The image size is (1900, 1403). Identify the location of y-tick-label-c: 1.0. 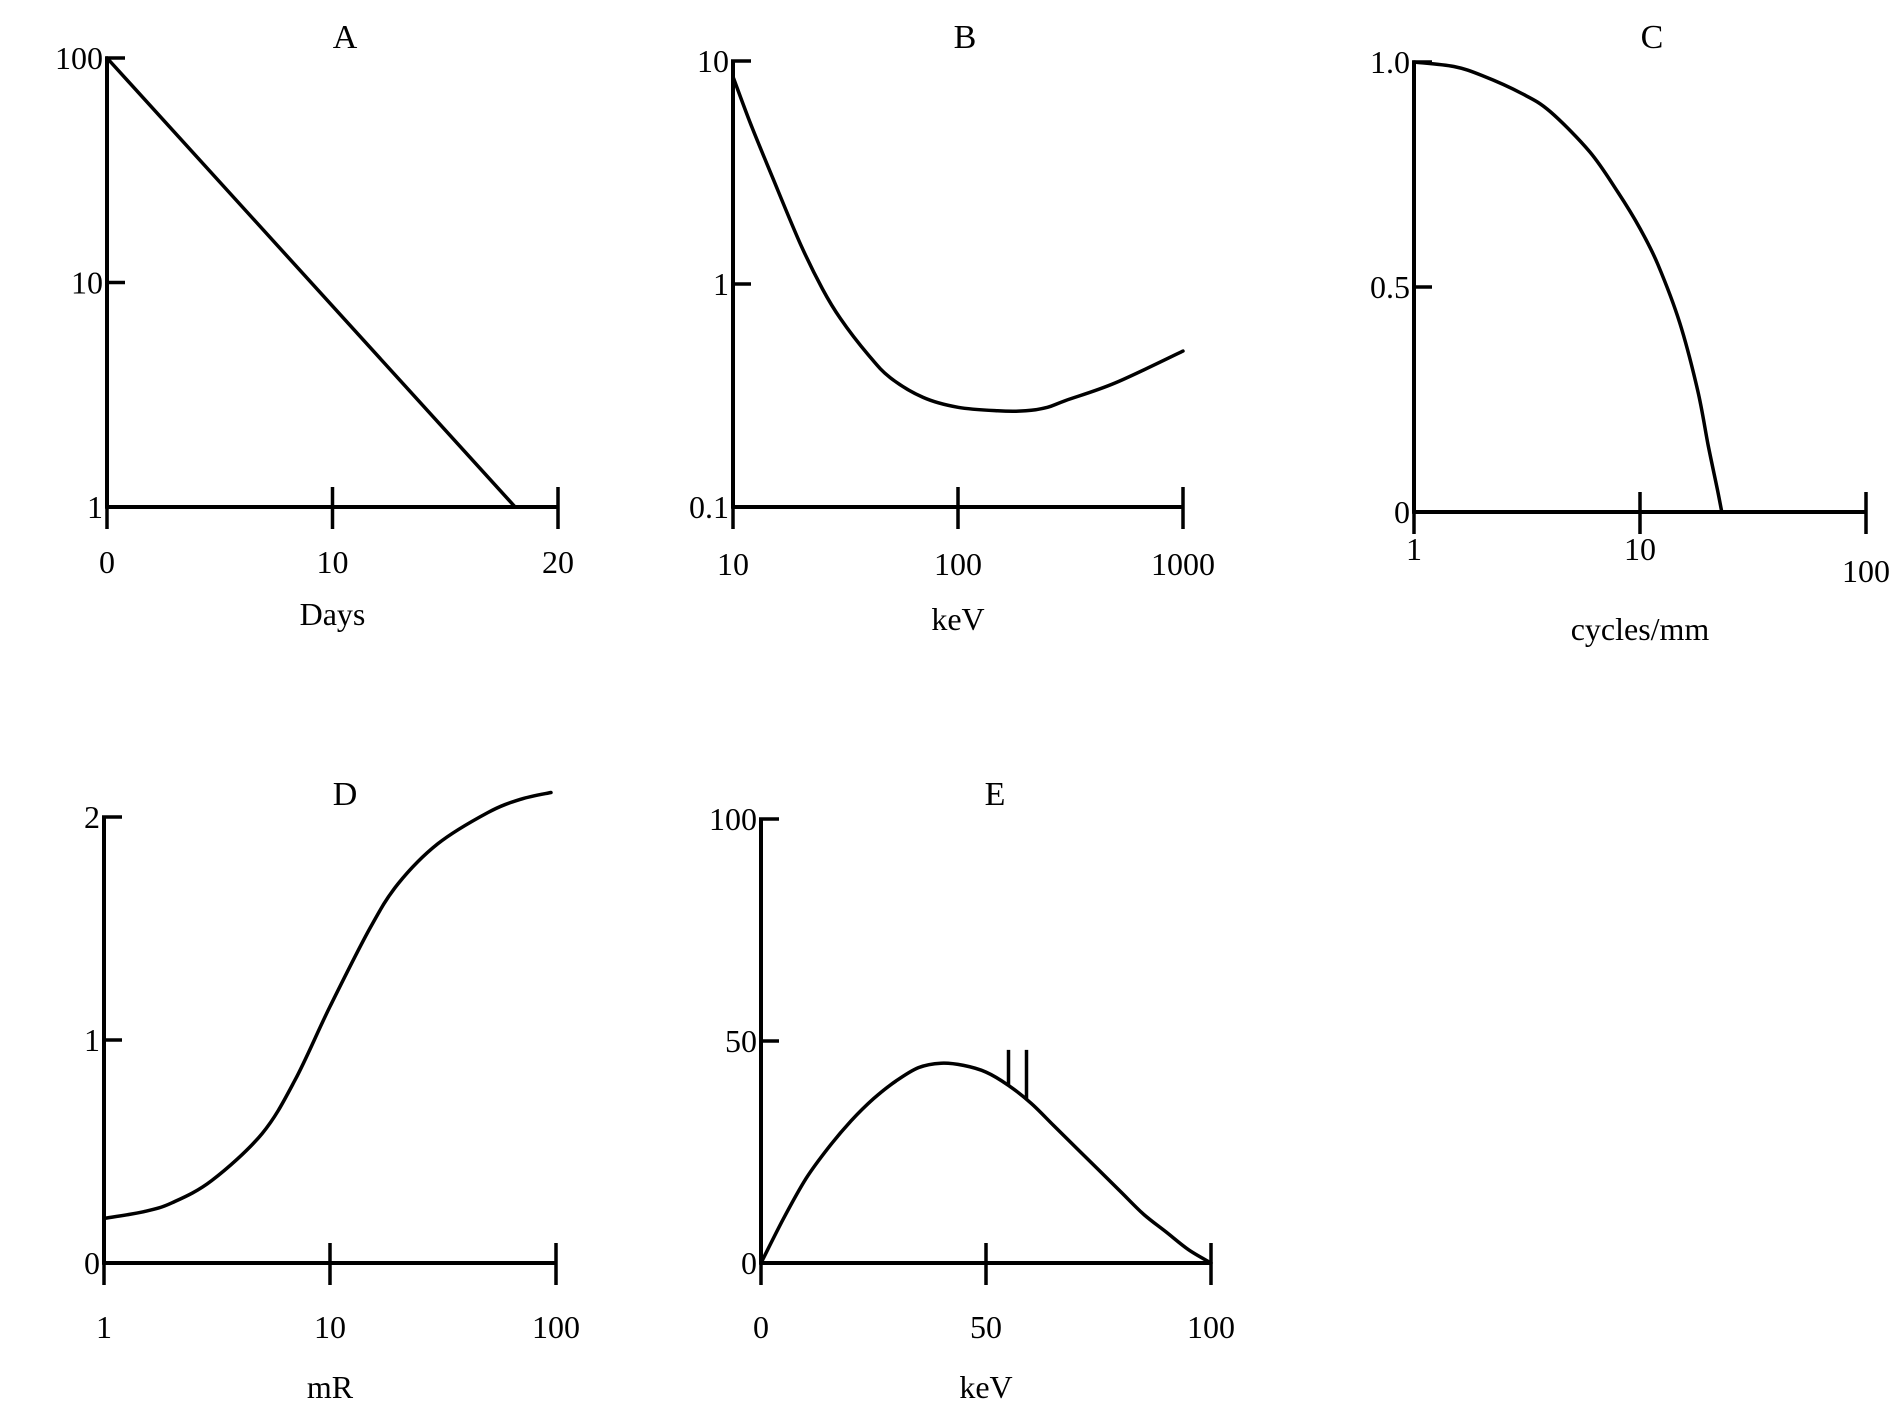
(1390, 62).